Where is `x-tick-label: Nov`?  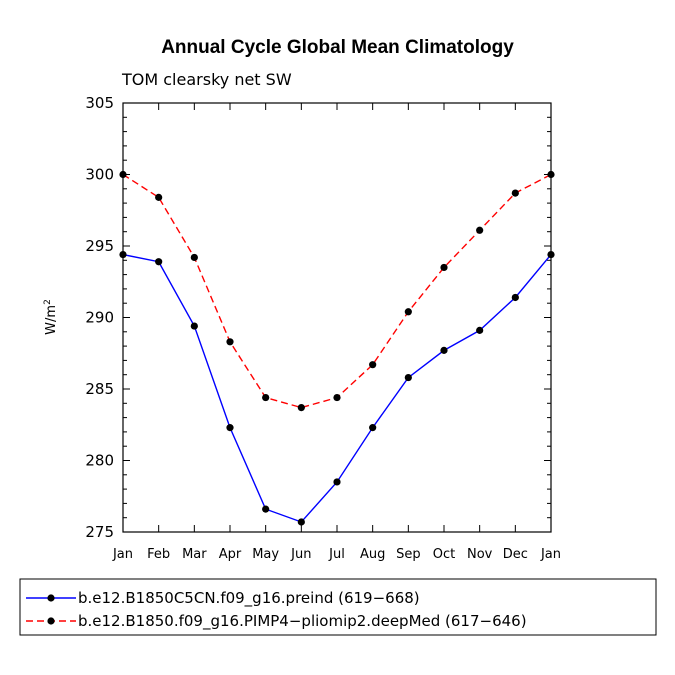
x-tick-label: Nov is located at coordinates (480, 554).